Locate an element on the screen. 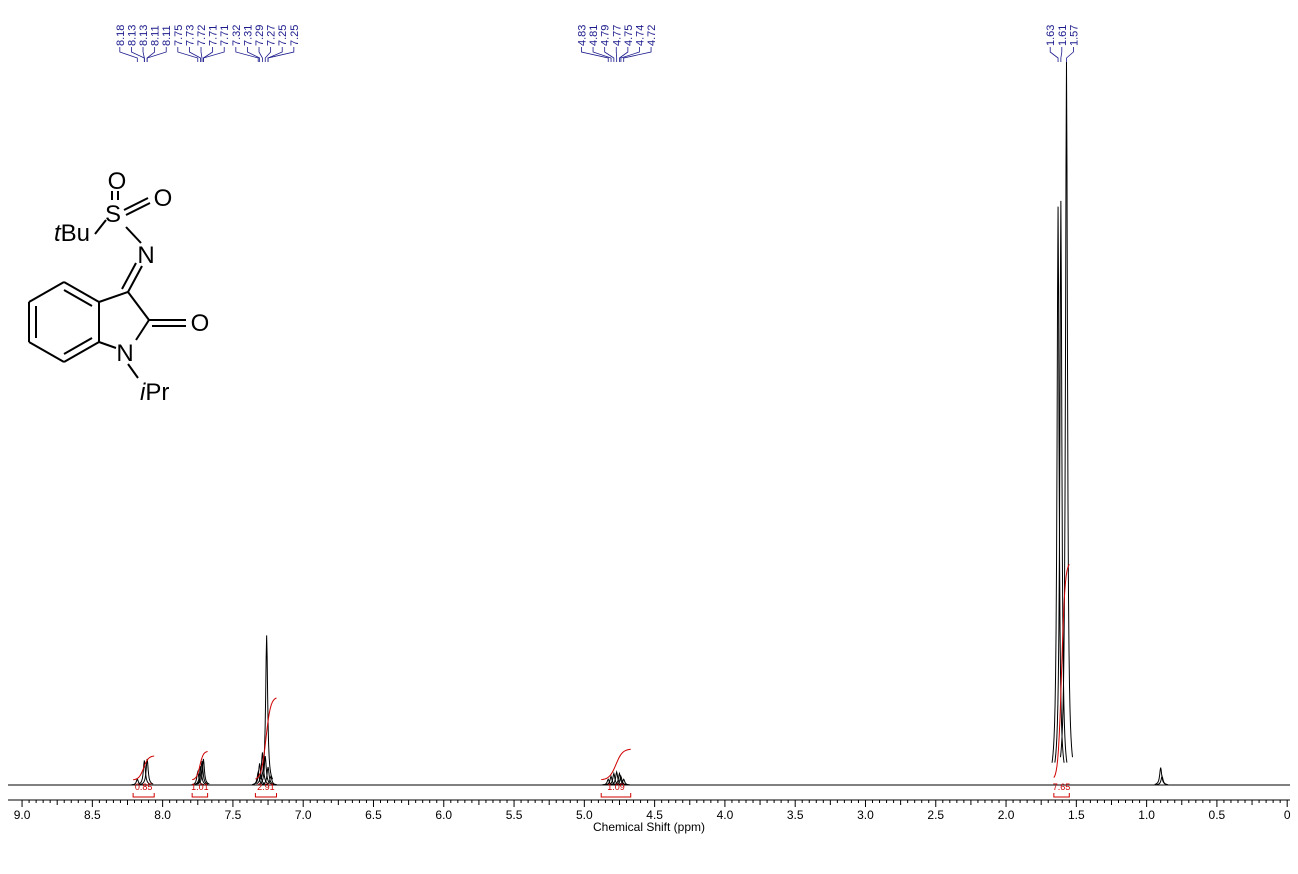 This screenshot has height=874, width=1298. peak-label: 7.73 is located at coordinates (190, 35).